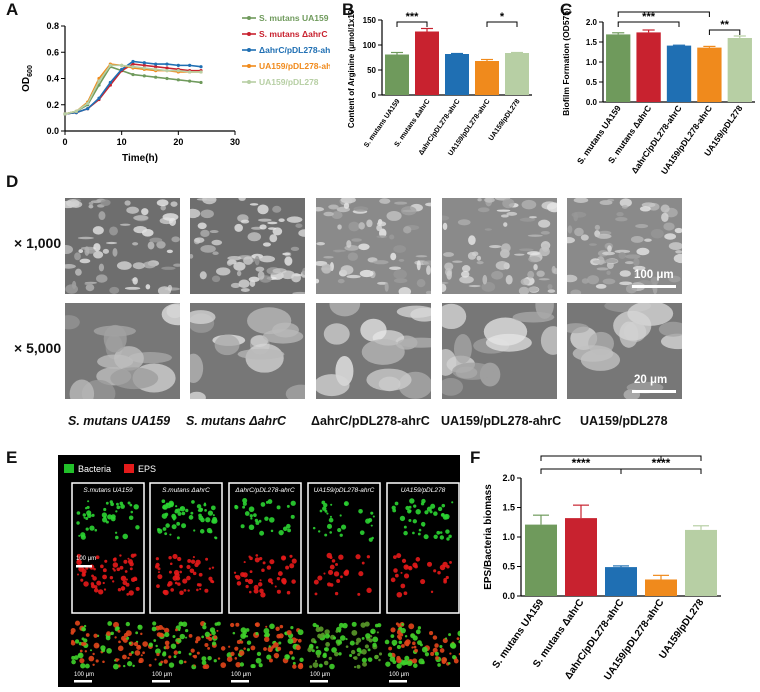  I want to click on sem-strain-caption: UA159/pDL278, so click(624, 421).